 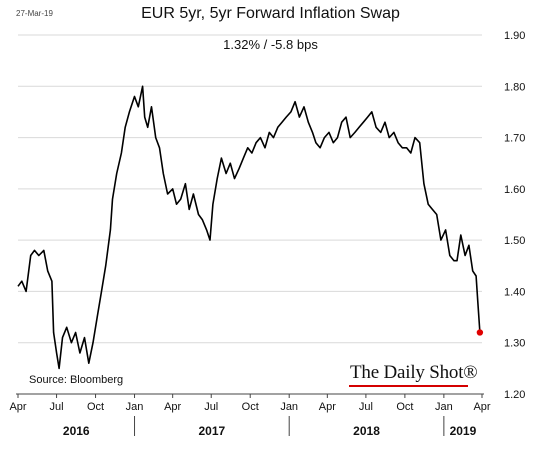 I want to click on year-label: 2018, so click(x=366, y=431).